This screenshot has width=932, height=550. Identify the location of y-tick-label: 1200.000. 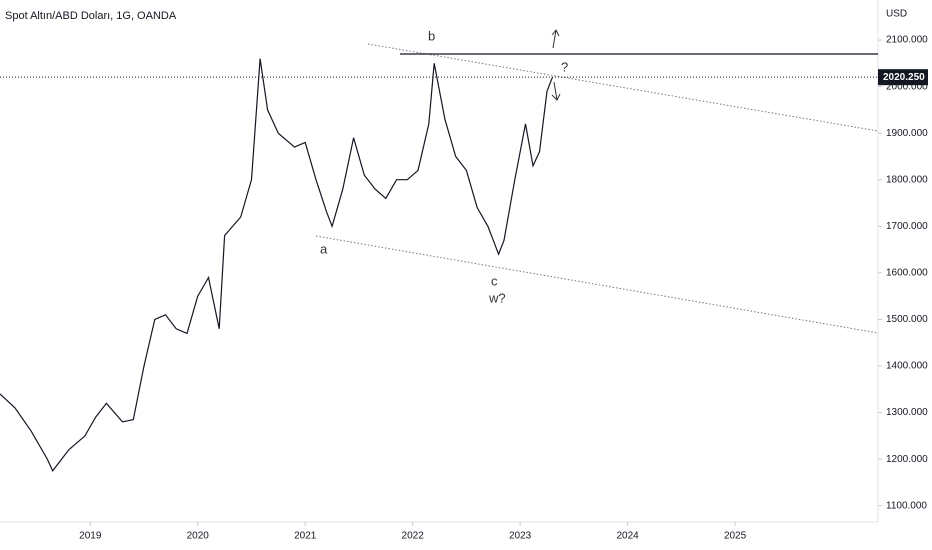
(907, 459).